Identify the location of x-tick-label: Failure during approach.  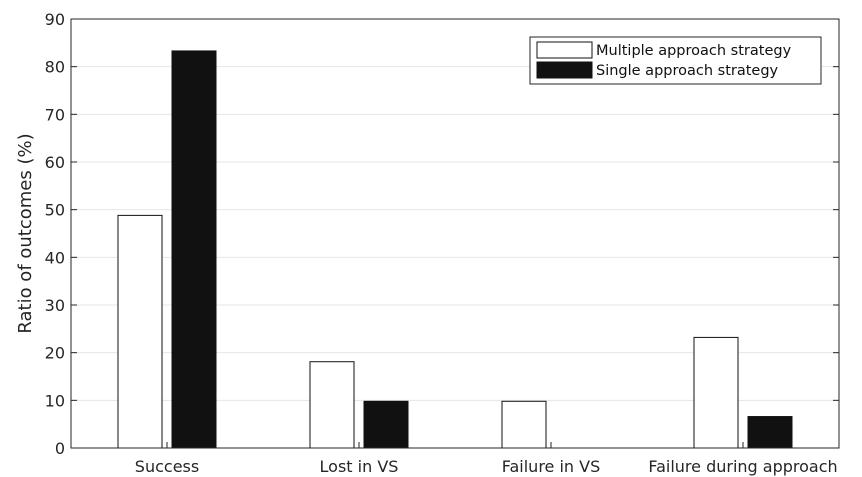
(742, 466).